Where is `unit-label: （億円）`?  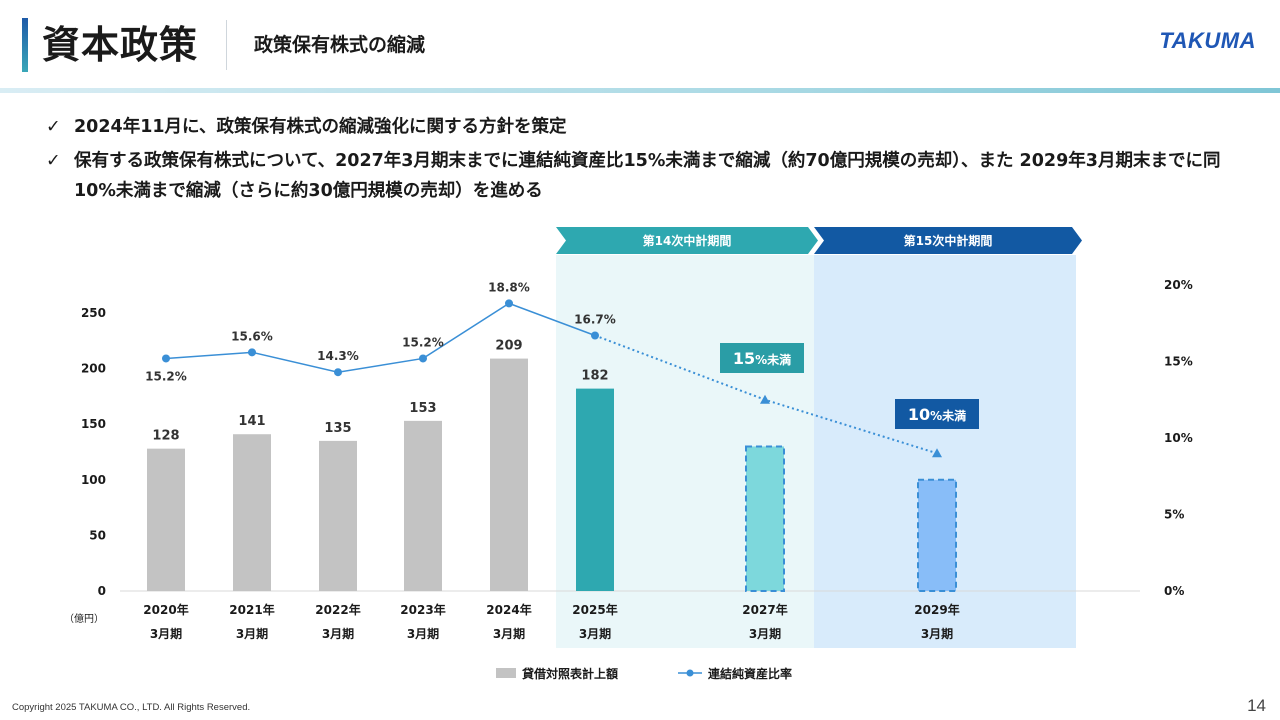 unit-label: （億円） is located at coordinates (84, 618).